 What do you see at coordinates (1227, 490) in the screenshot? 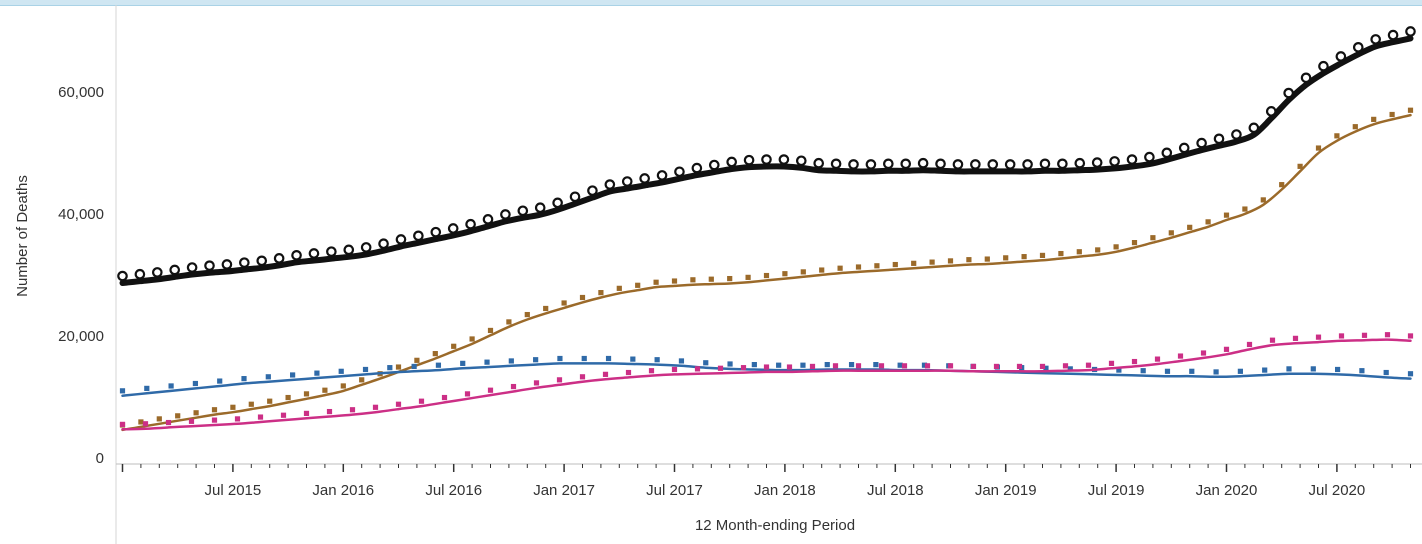
I see `x-tick-label: Jan 2020` at bounding box center [1227, 490].